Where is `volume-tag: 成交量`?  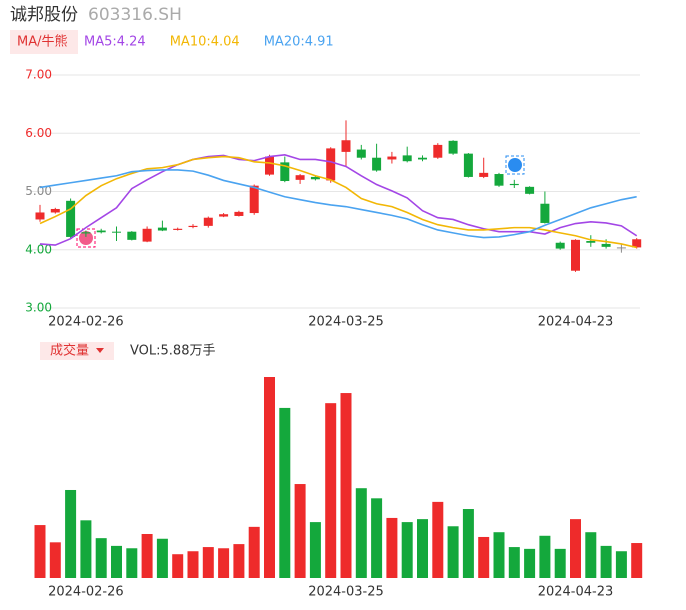
volume-tag: 成交量 is located at coordinates (69, 351).